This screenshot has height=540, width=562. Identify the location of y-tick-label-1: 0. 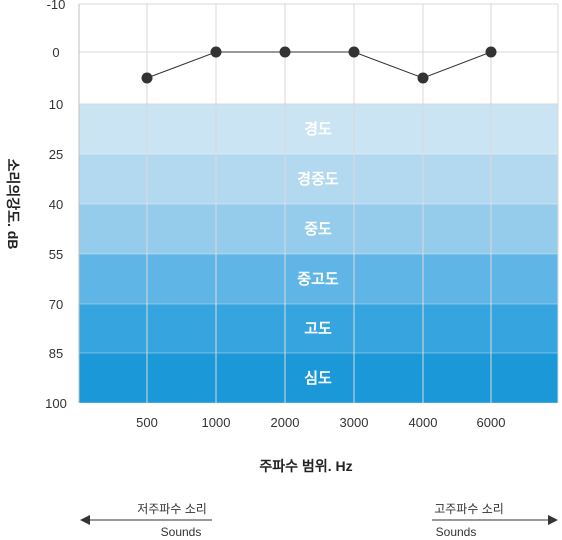
(55, 52).